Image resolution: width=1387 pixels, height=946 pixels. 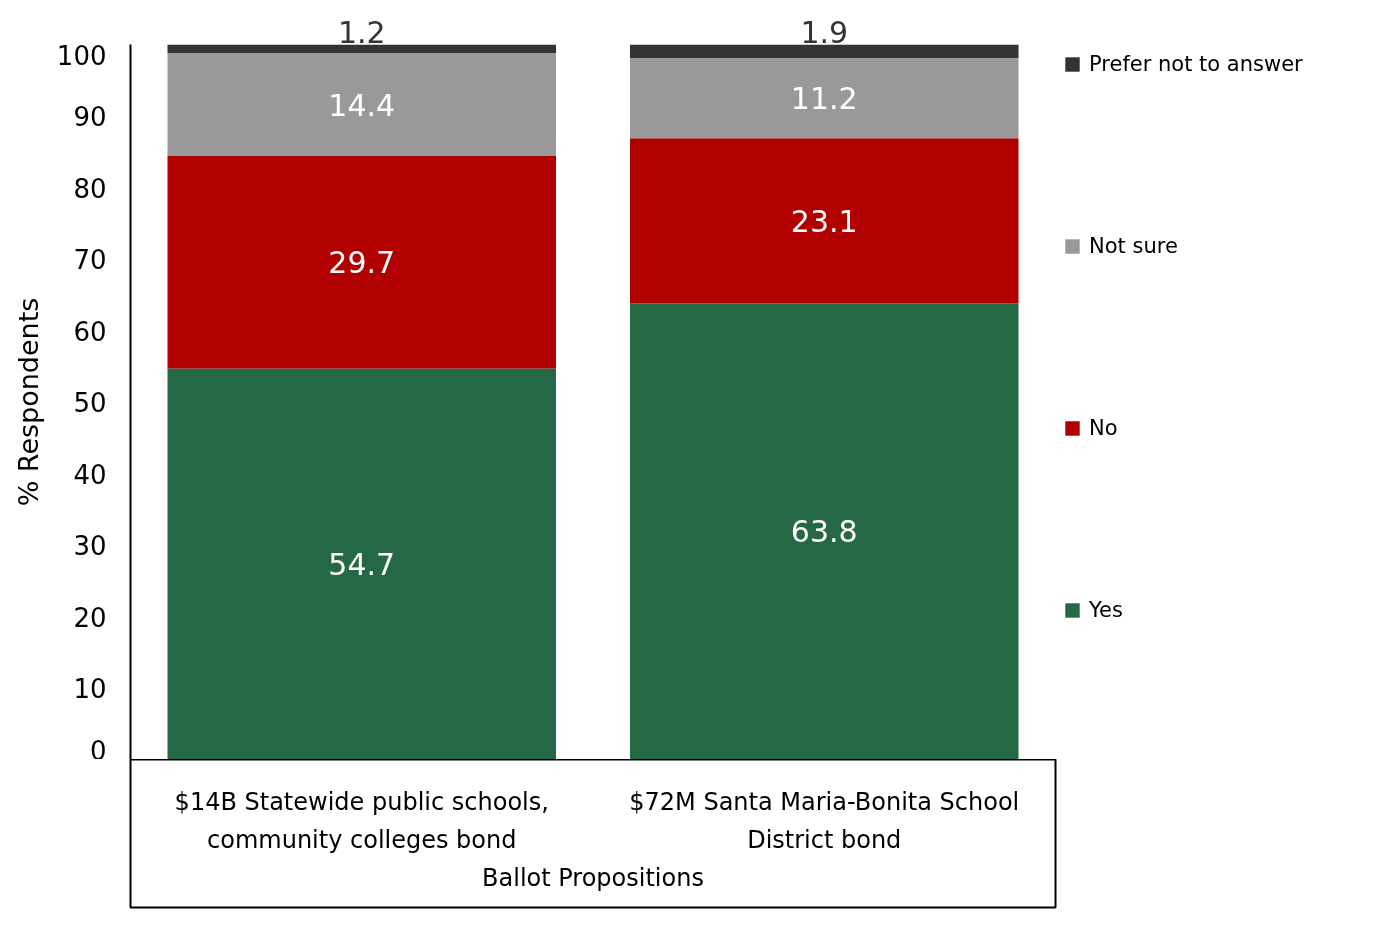 What do you see at coordinates (90, 260) in the screenshot?
I see `y-tick-label: 70` at bounding box center [90, 260].